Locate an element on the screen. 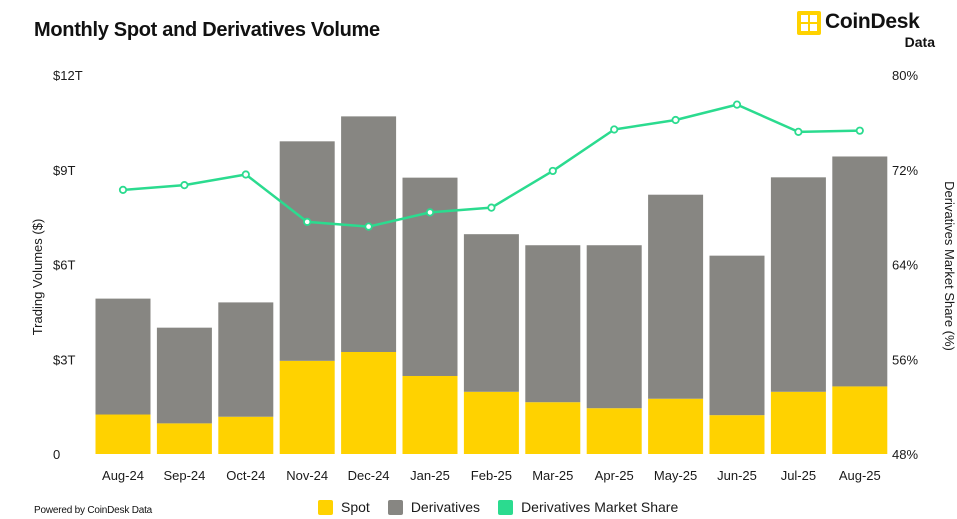 The width and height of the screenshot is (957, 519). y-right-tick-label: 80% is located at coordinates (905, 75).